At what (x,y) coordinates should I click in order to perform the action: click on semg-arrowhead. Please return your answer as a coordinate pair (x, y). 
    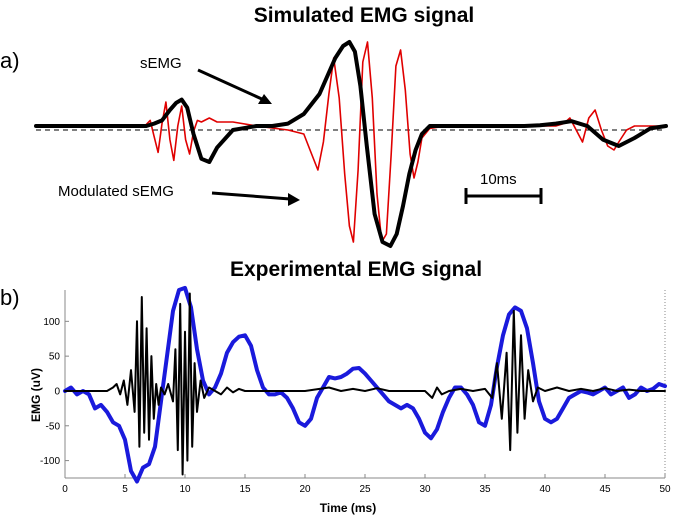
    Looking at the image, I should click on (265, 99).